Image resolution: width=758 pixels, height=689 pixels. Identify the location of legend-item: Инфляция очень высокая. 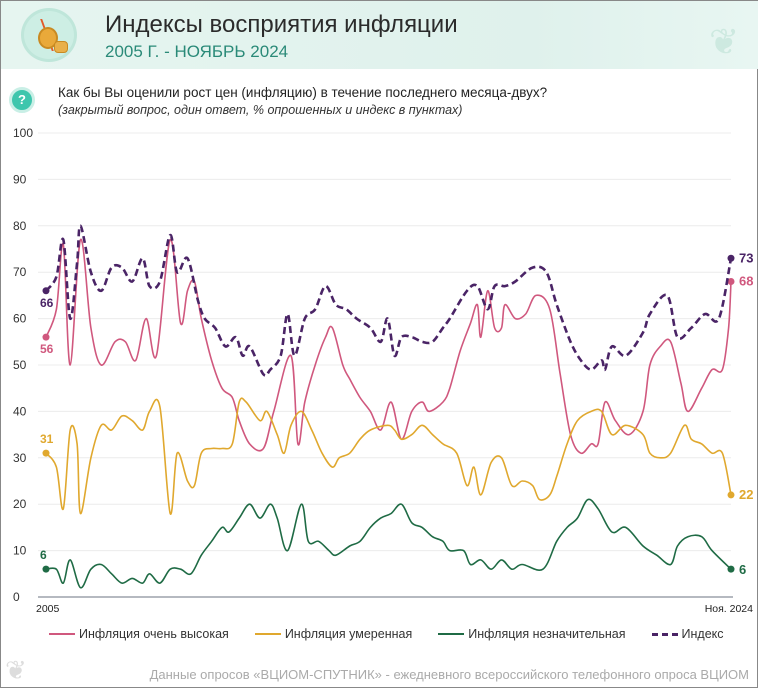
(139, 634).